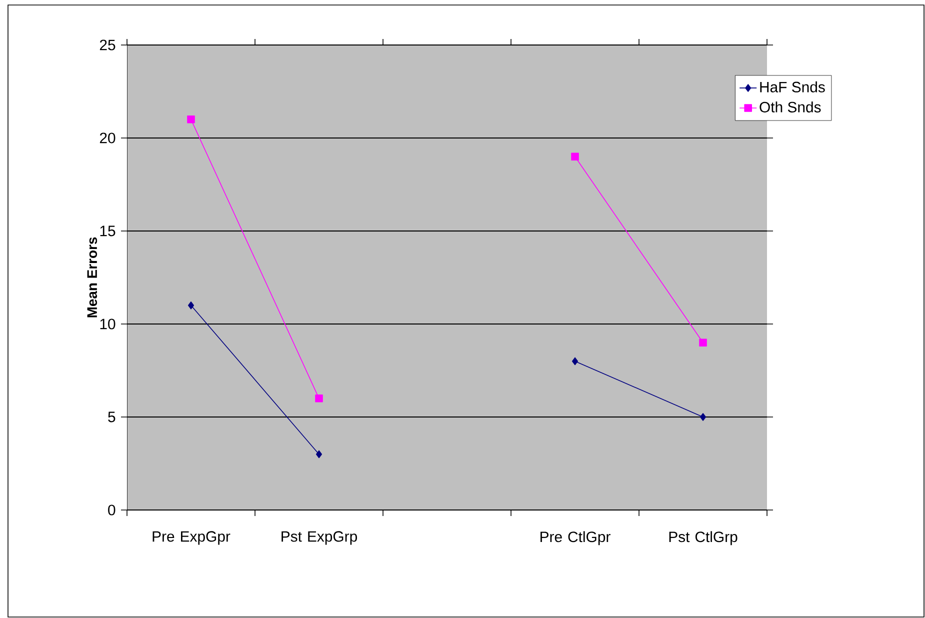 This screenshot has width=925, height=618. Describe the element at coordinates (792, 86) in the screenshot. I see `legend-label: HaF Snds` at that location.